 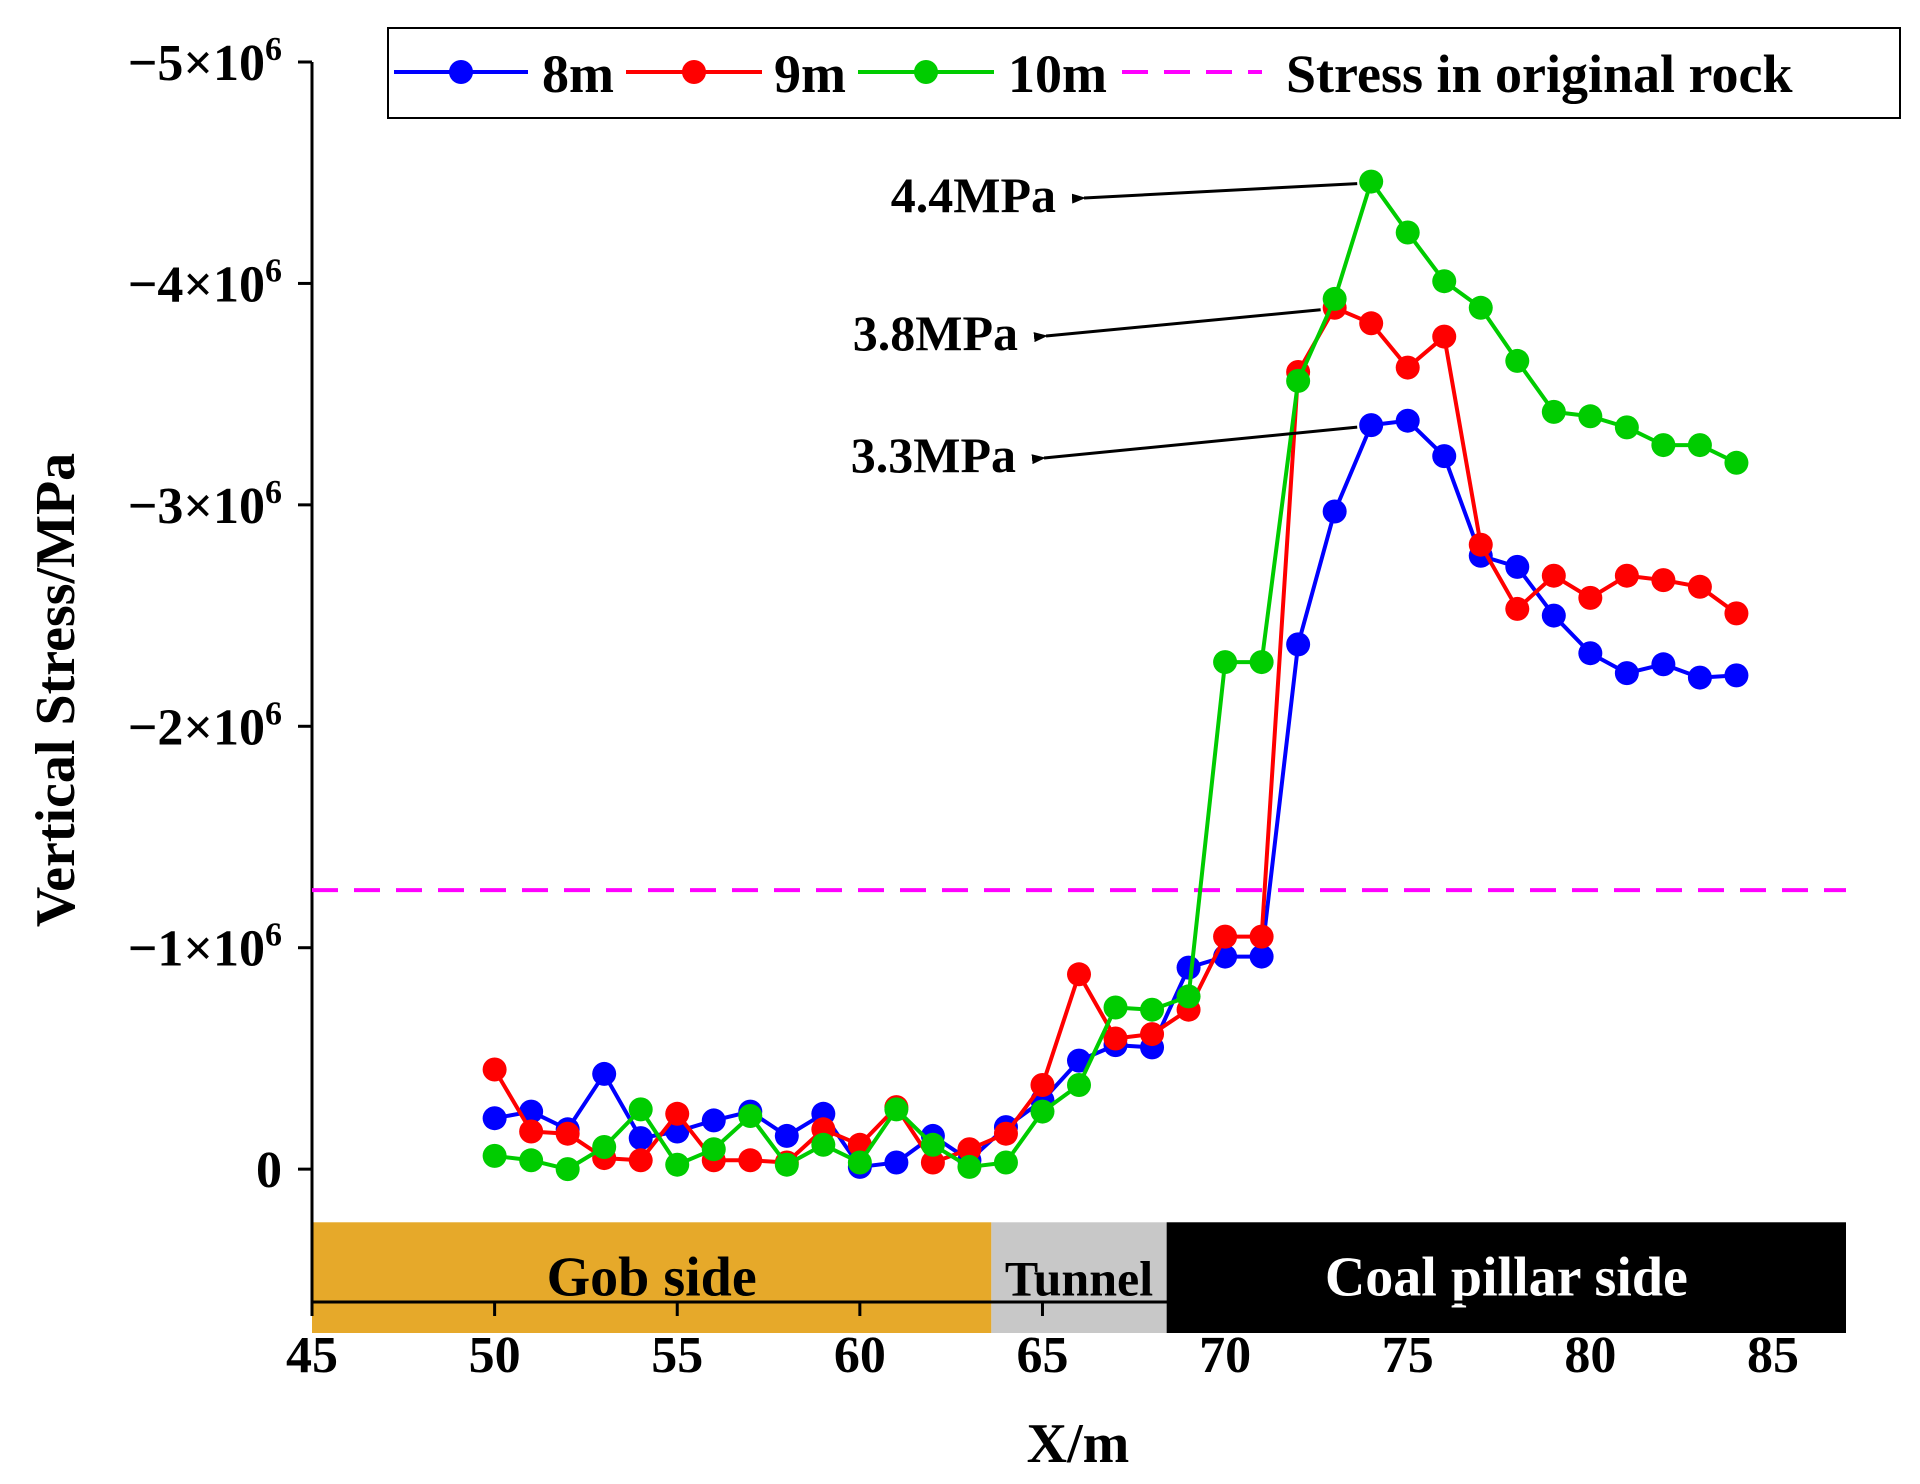 What do you see at coordinates (1590, 1355) in the screenshot?
I see `x-tick-label: 80` at bounding box center [1590, 1355].